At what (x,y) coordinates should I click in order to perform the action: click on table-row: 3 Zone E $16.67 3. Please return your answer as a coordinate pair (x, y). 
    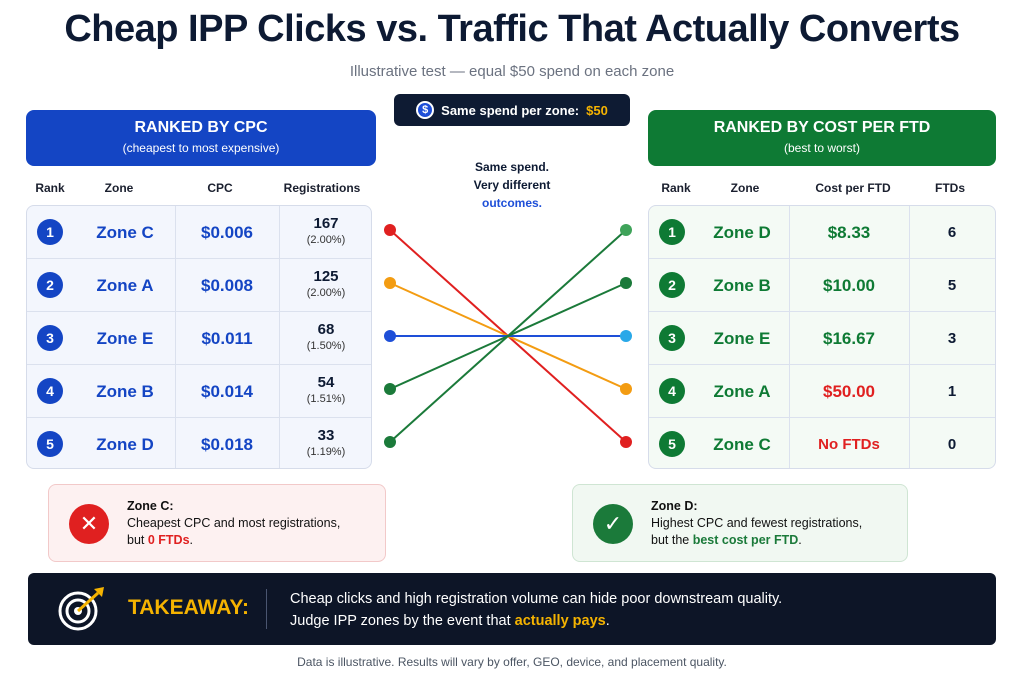
    Looking at the image, I should click on (822, 338).